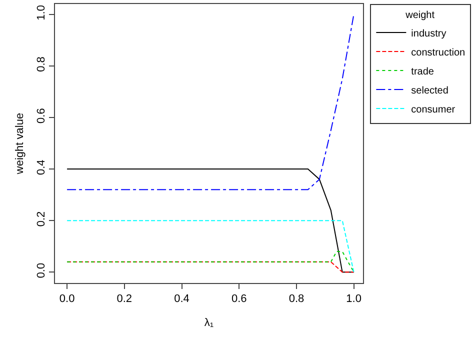 The width and height of the screenshot is (474, 338). I want to click on y-tick-label: 1.0, so click(42, 12).